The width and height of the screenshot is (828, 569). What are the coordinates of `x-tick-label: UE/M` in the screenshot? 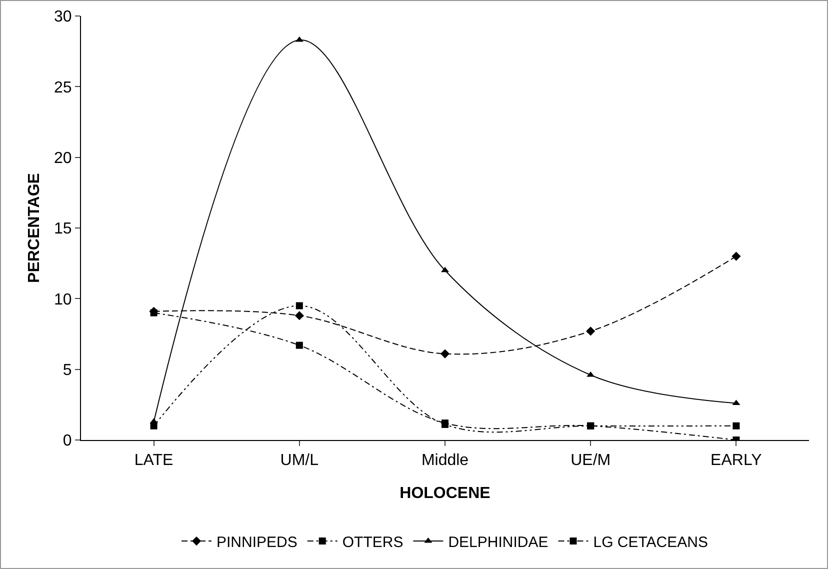 It's located at (590, 461).